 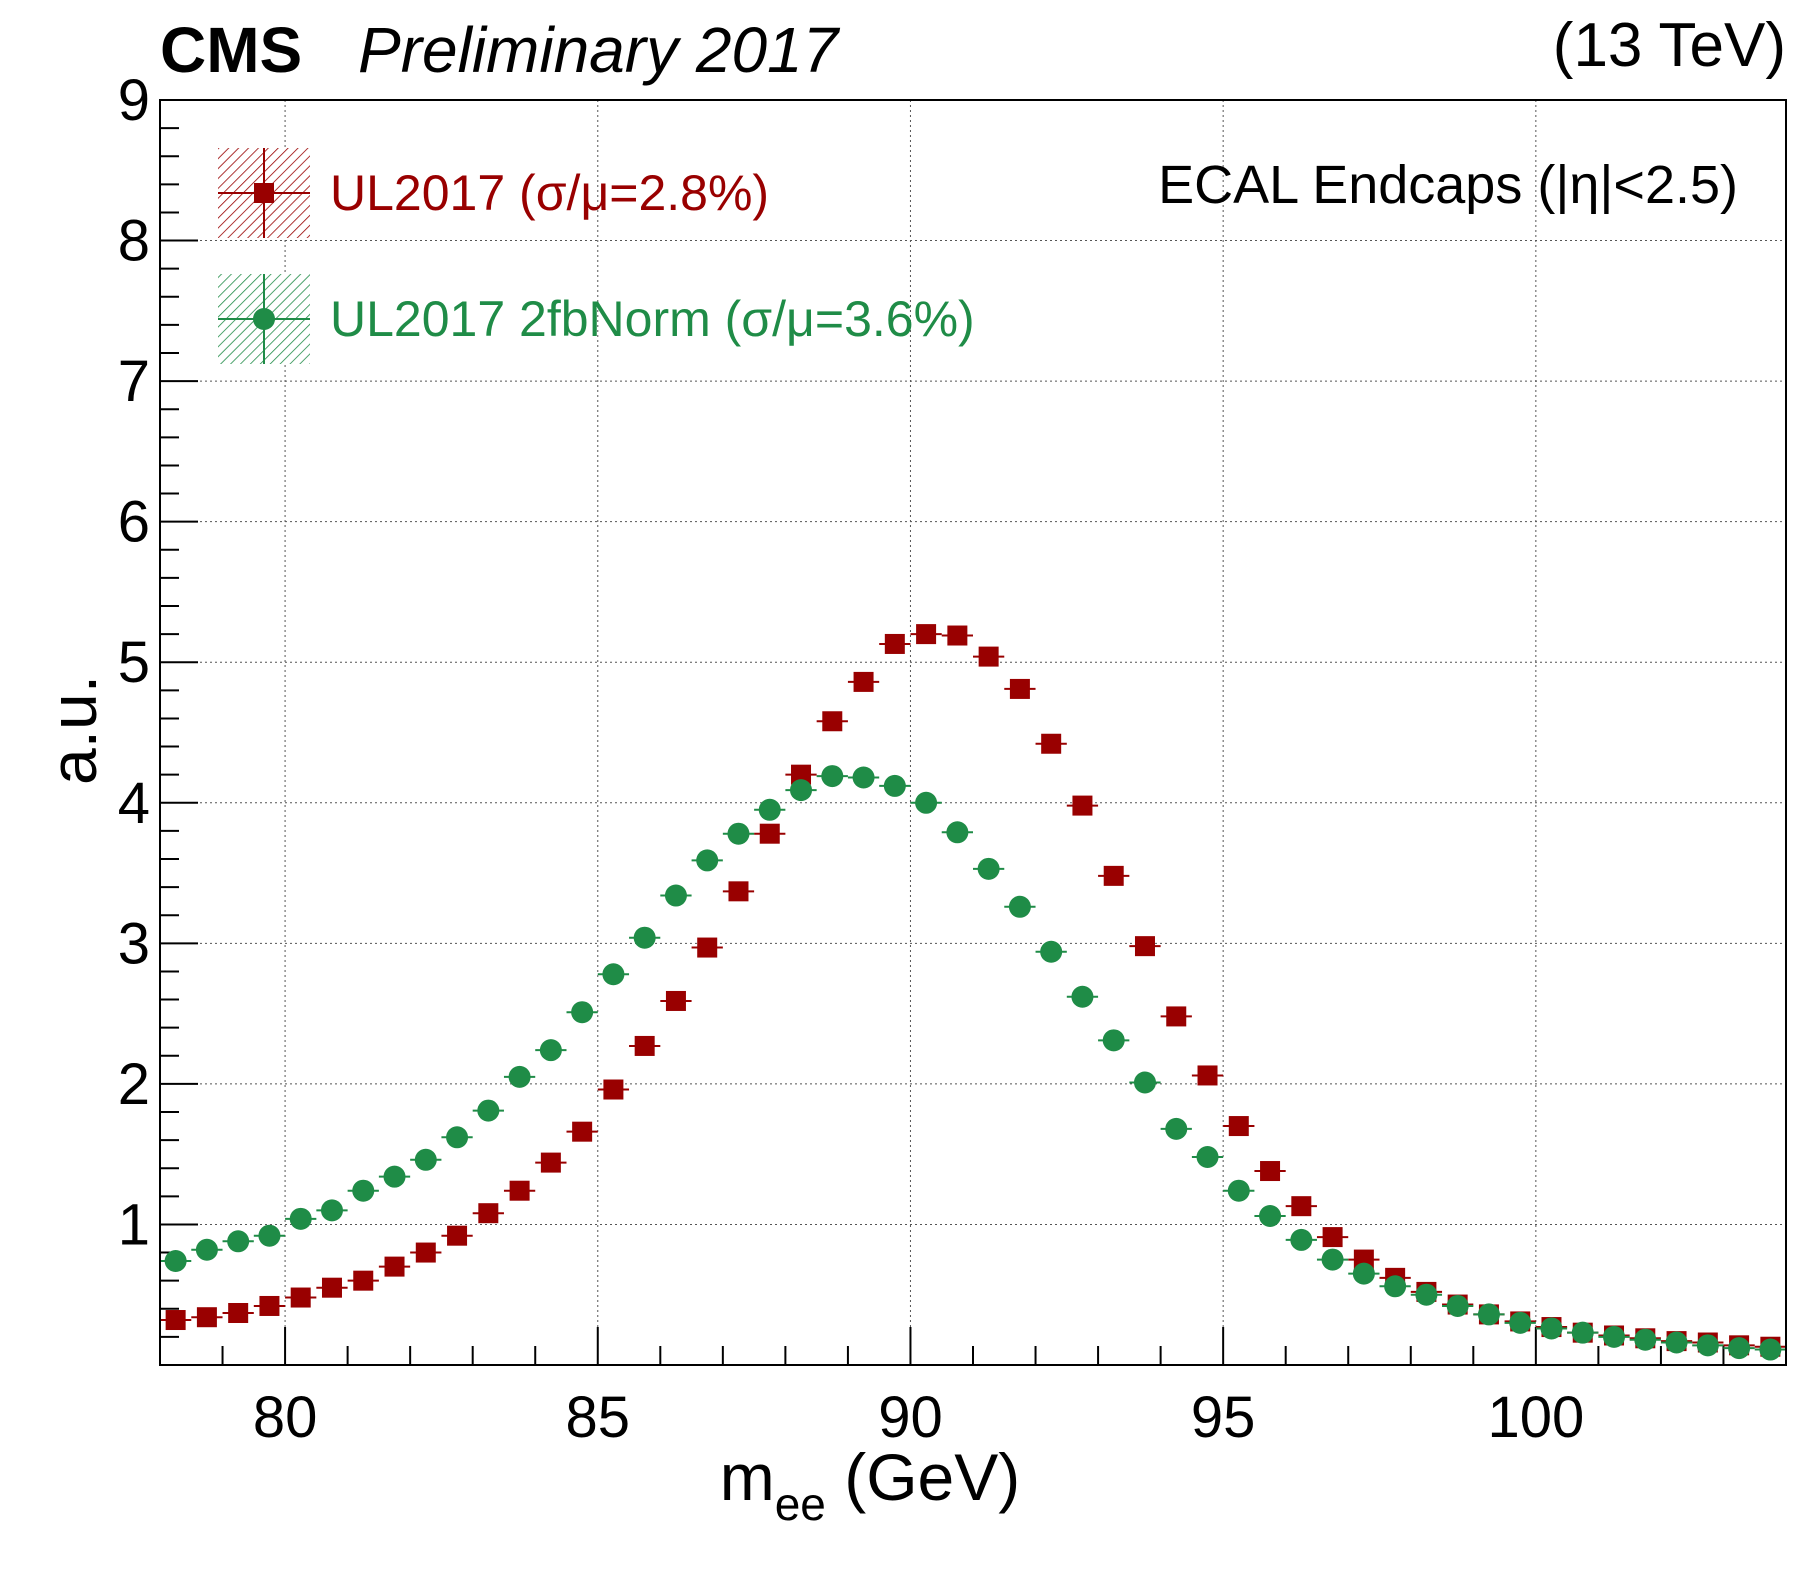 What do you see at coordinates (134, 1084) in the screenshot?
I see `y-tick-label: 2` at bounding box center [134, 1084].